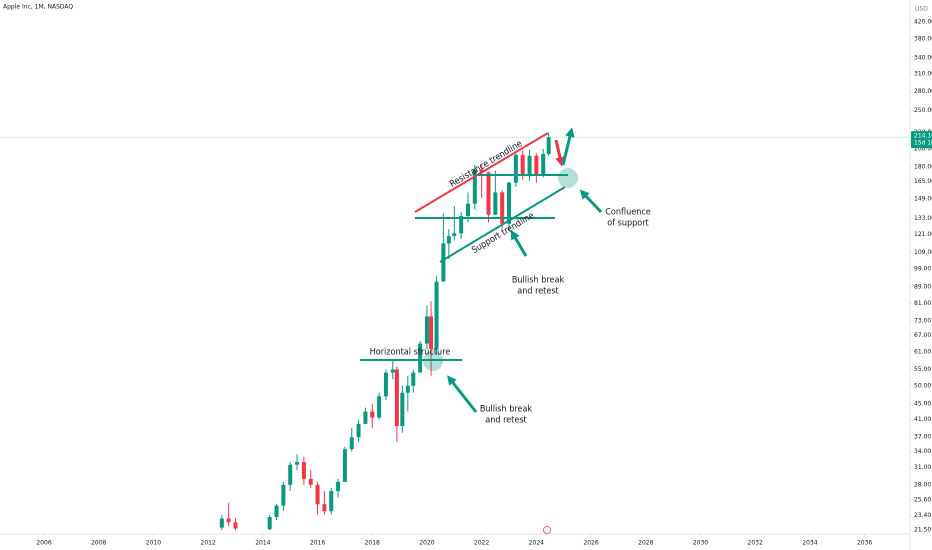 This screenshot has width=932, height=550. I want to click on horizontal-label: Horizontal structure, so click(410, 353).